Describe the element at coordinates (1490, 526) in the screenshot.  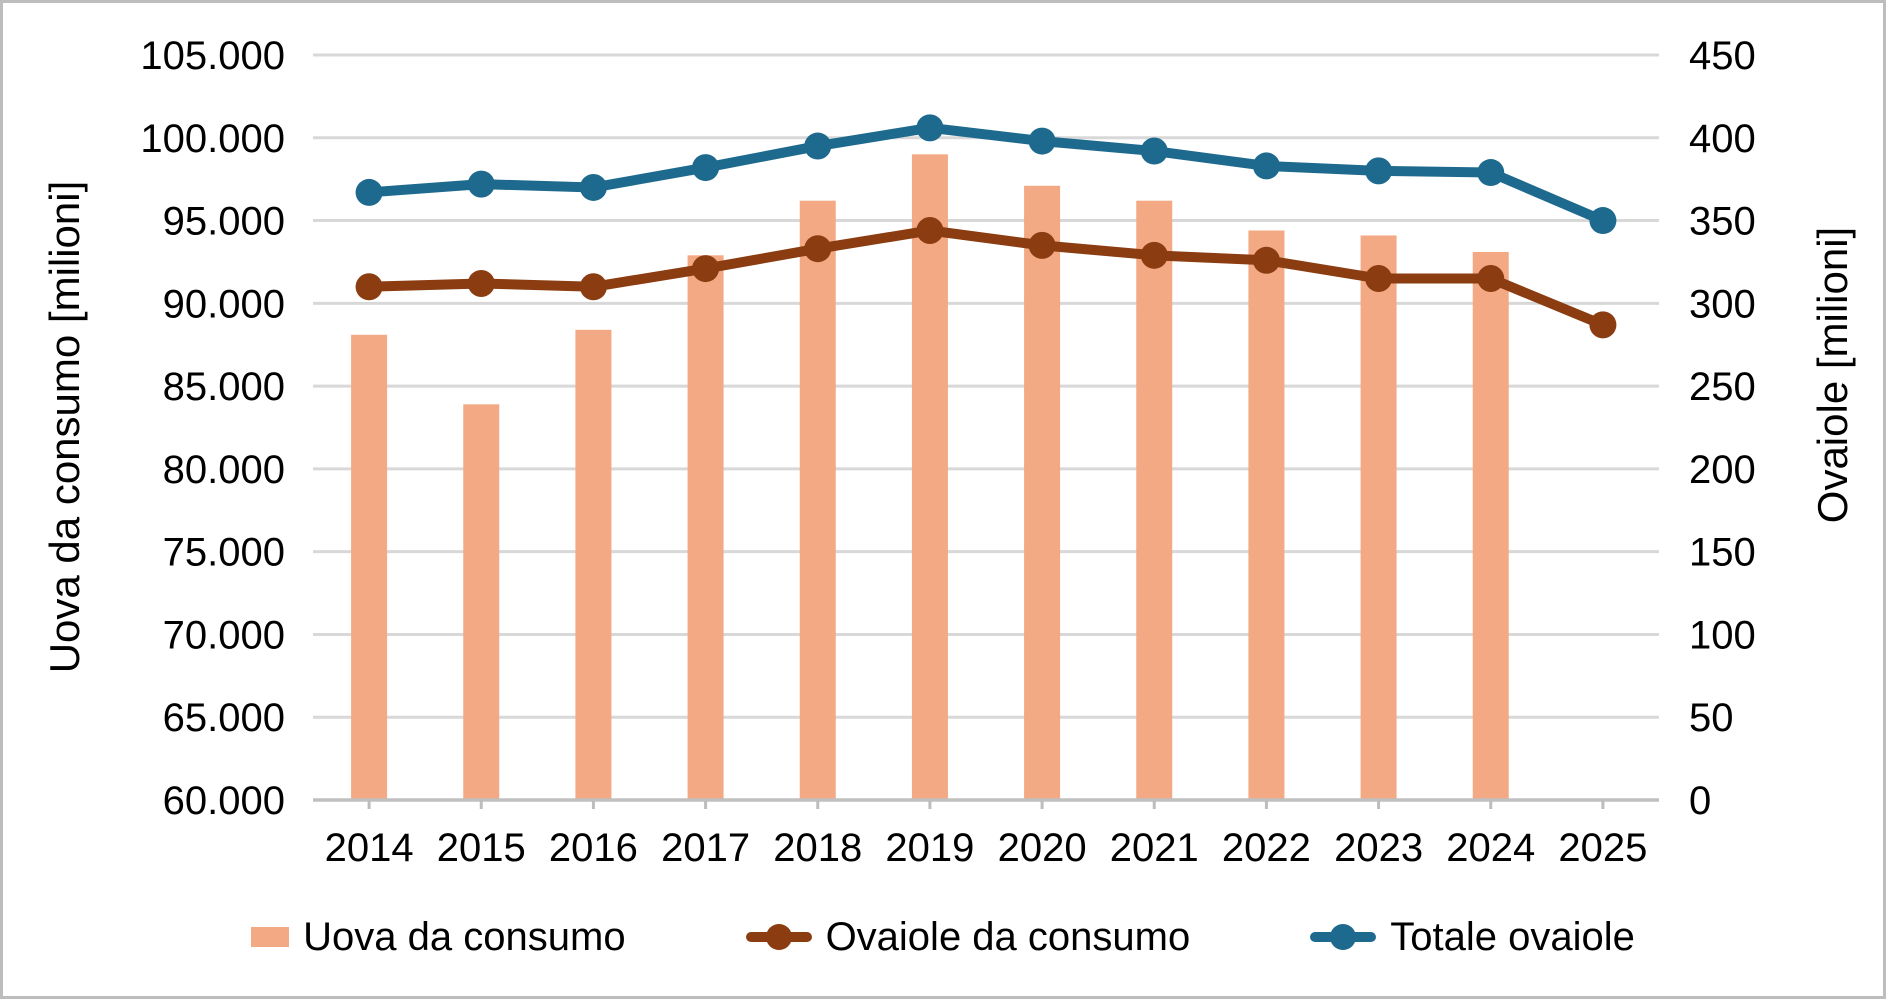
I see `bar-uova-da-consumo-2024` at that location.